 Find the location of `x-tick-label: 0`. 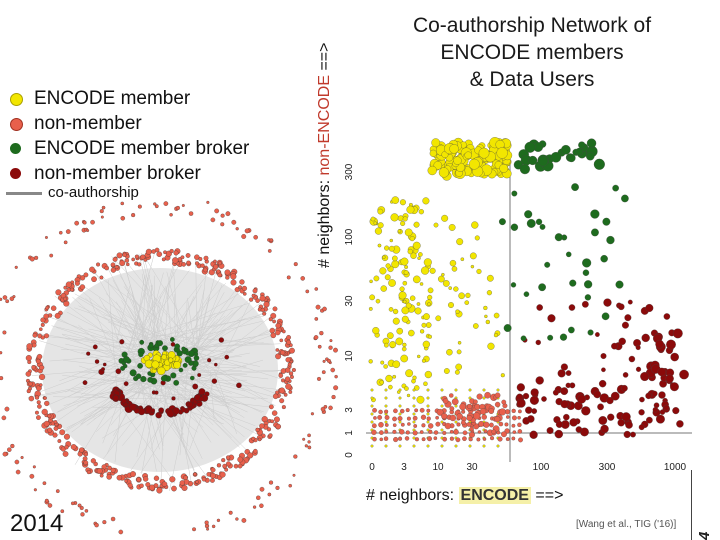

x-tick-label: 0 is located at coordinates (372, 467).